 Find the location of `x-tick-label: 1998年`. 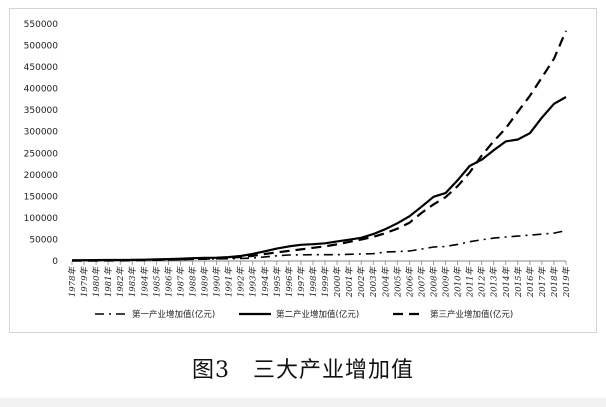

x-tick-label: 1998年 is located at coordinates (313, 282).